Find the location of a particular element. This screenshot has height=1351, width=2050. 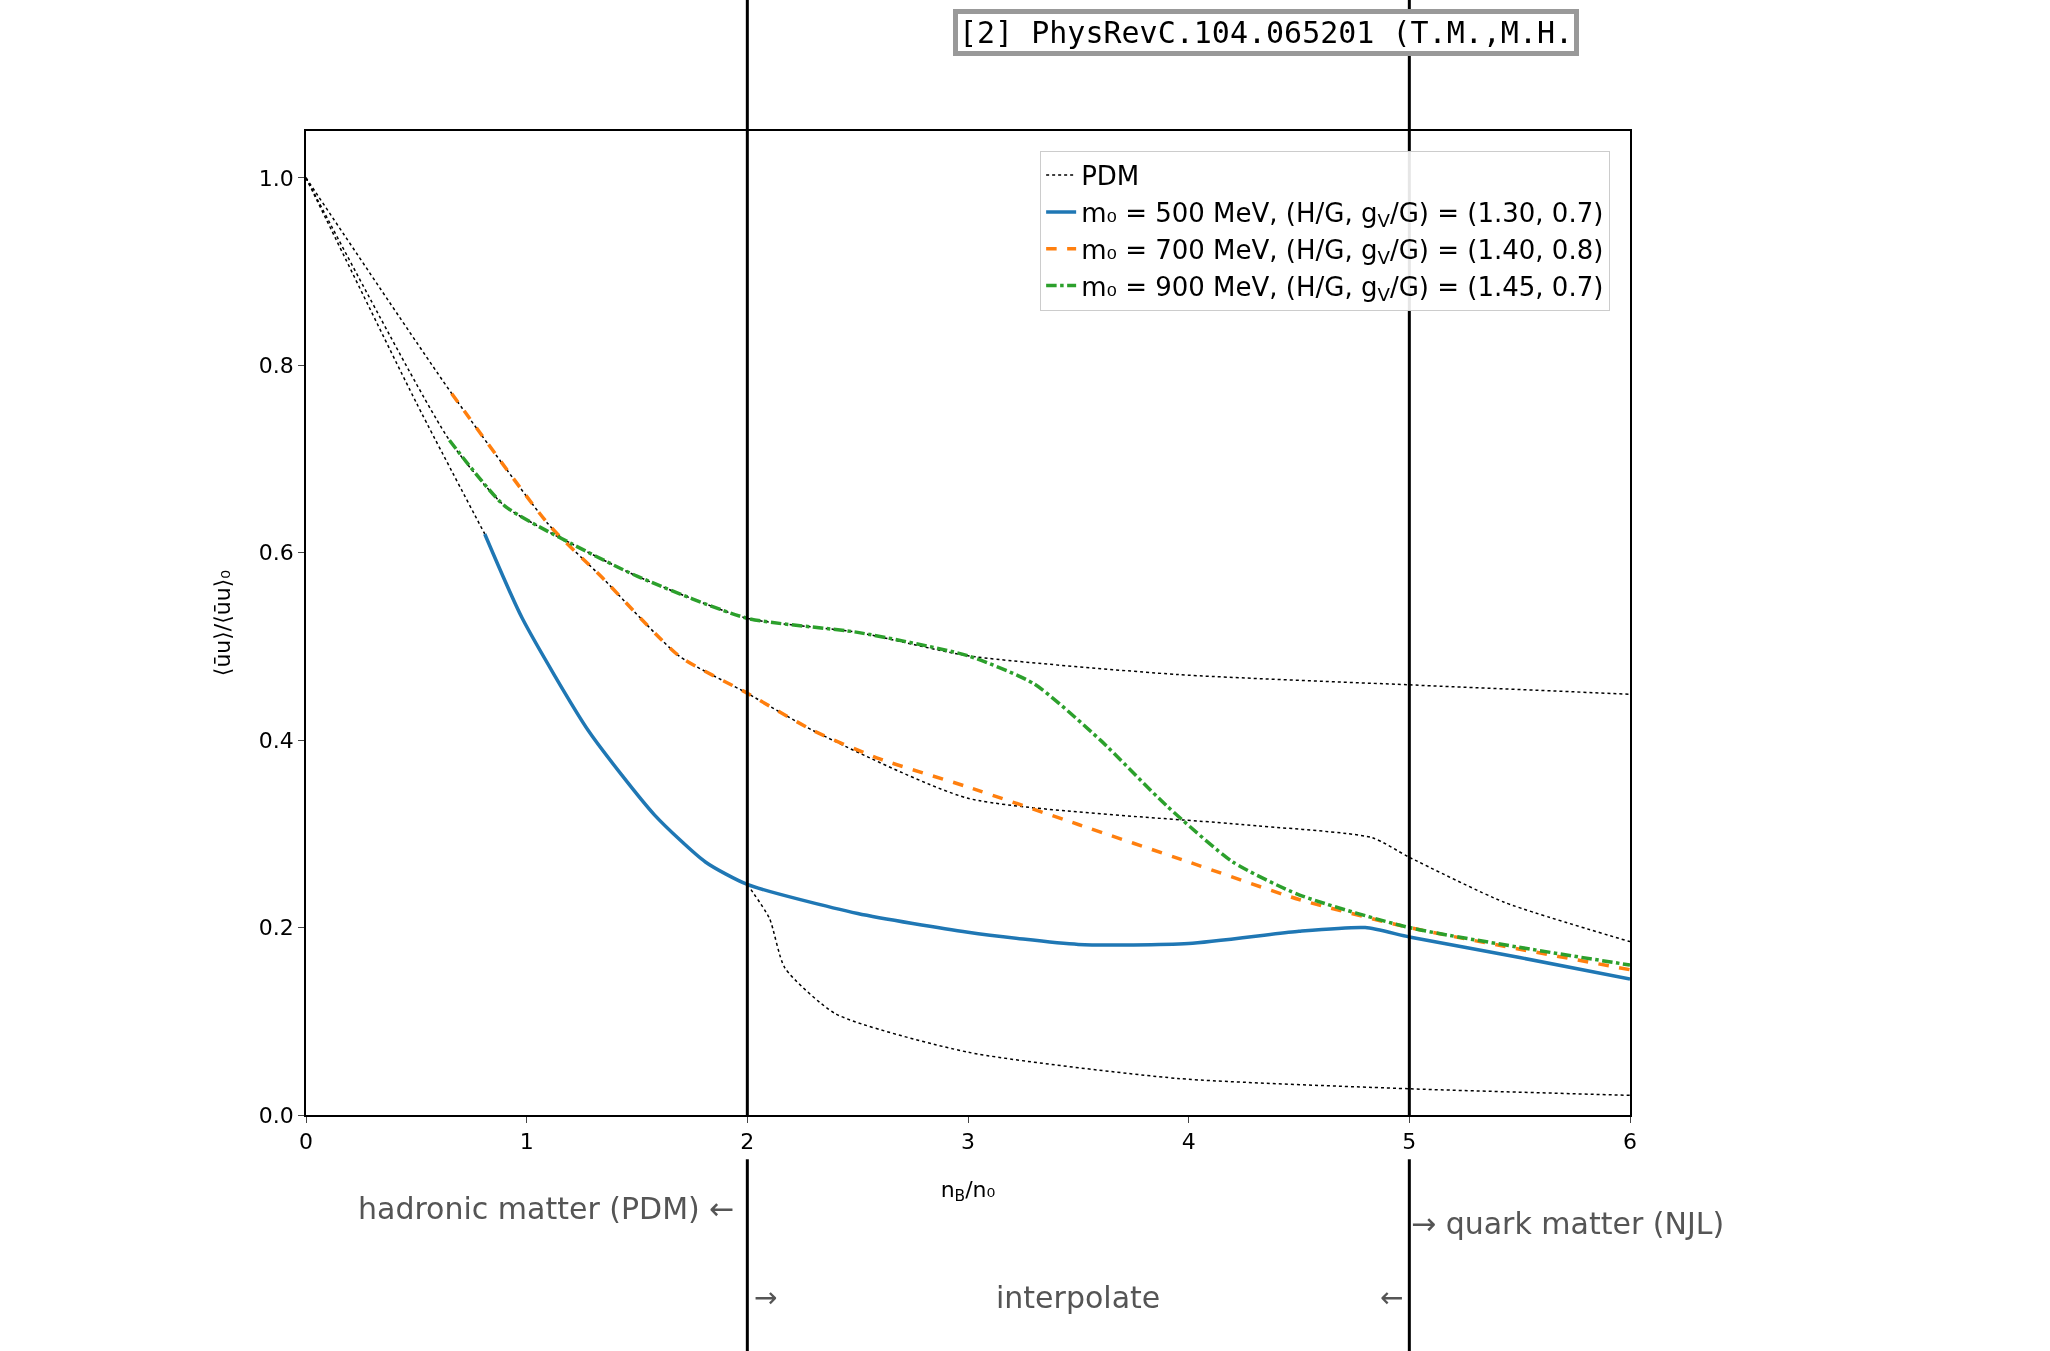

x-axis-title: n$_{B}$/n₀ is located at coordinates (968, 1191).